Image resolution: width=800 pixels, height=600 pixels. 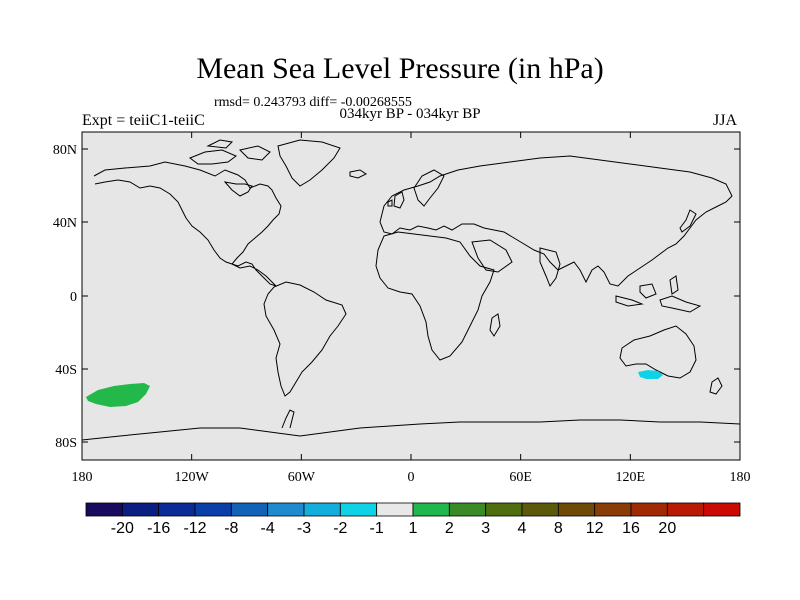 I want to click on india, so click(x=550, y=267).